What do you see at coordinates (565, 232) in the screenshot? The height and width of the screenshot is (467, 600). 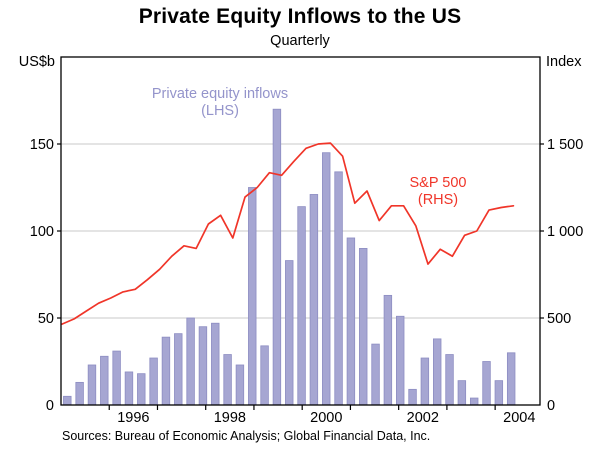 I see `right-axis-tick-label-1000: 1 000` at bounding box center [565, 232].